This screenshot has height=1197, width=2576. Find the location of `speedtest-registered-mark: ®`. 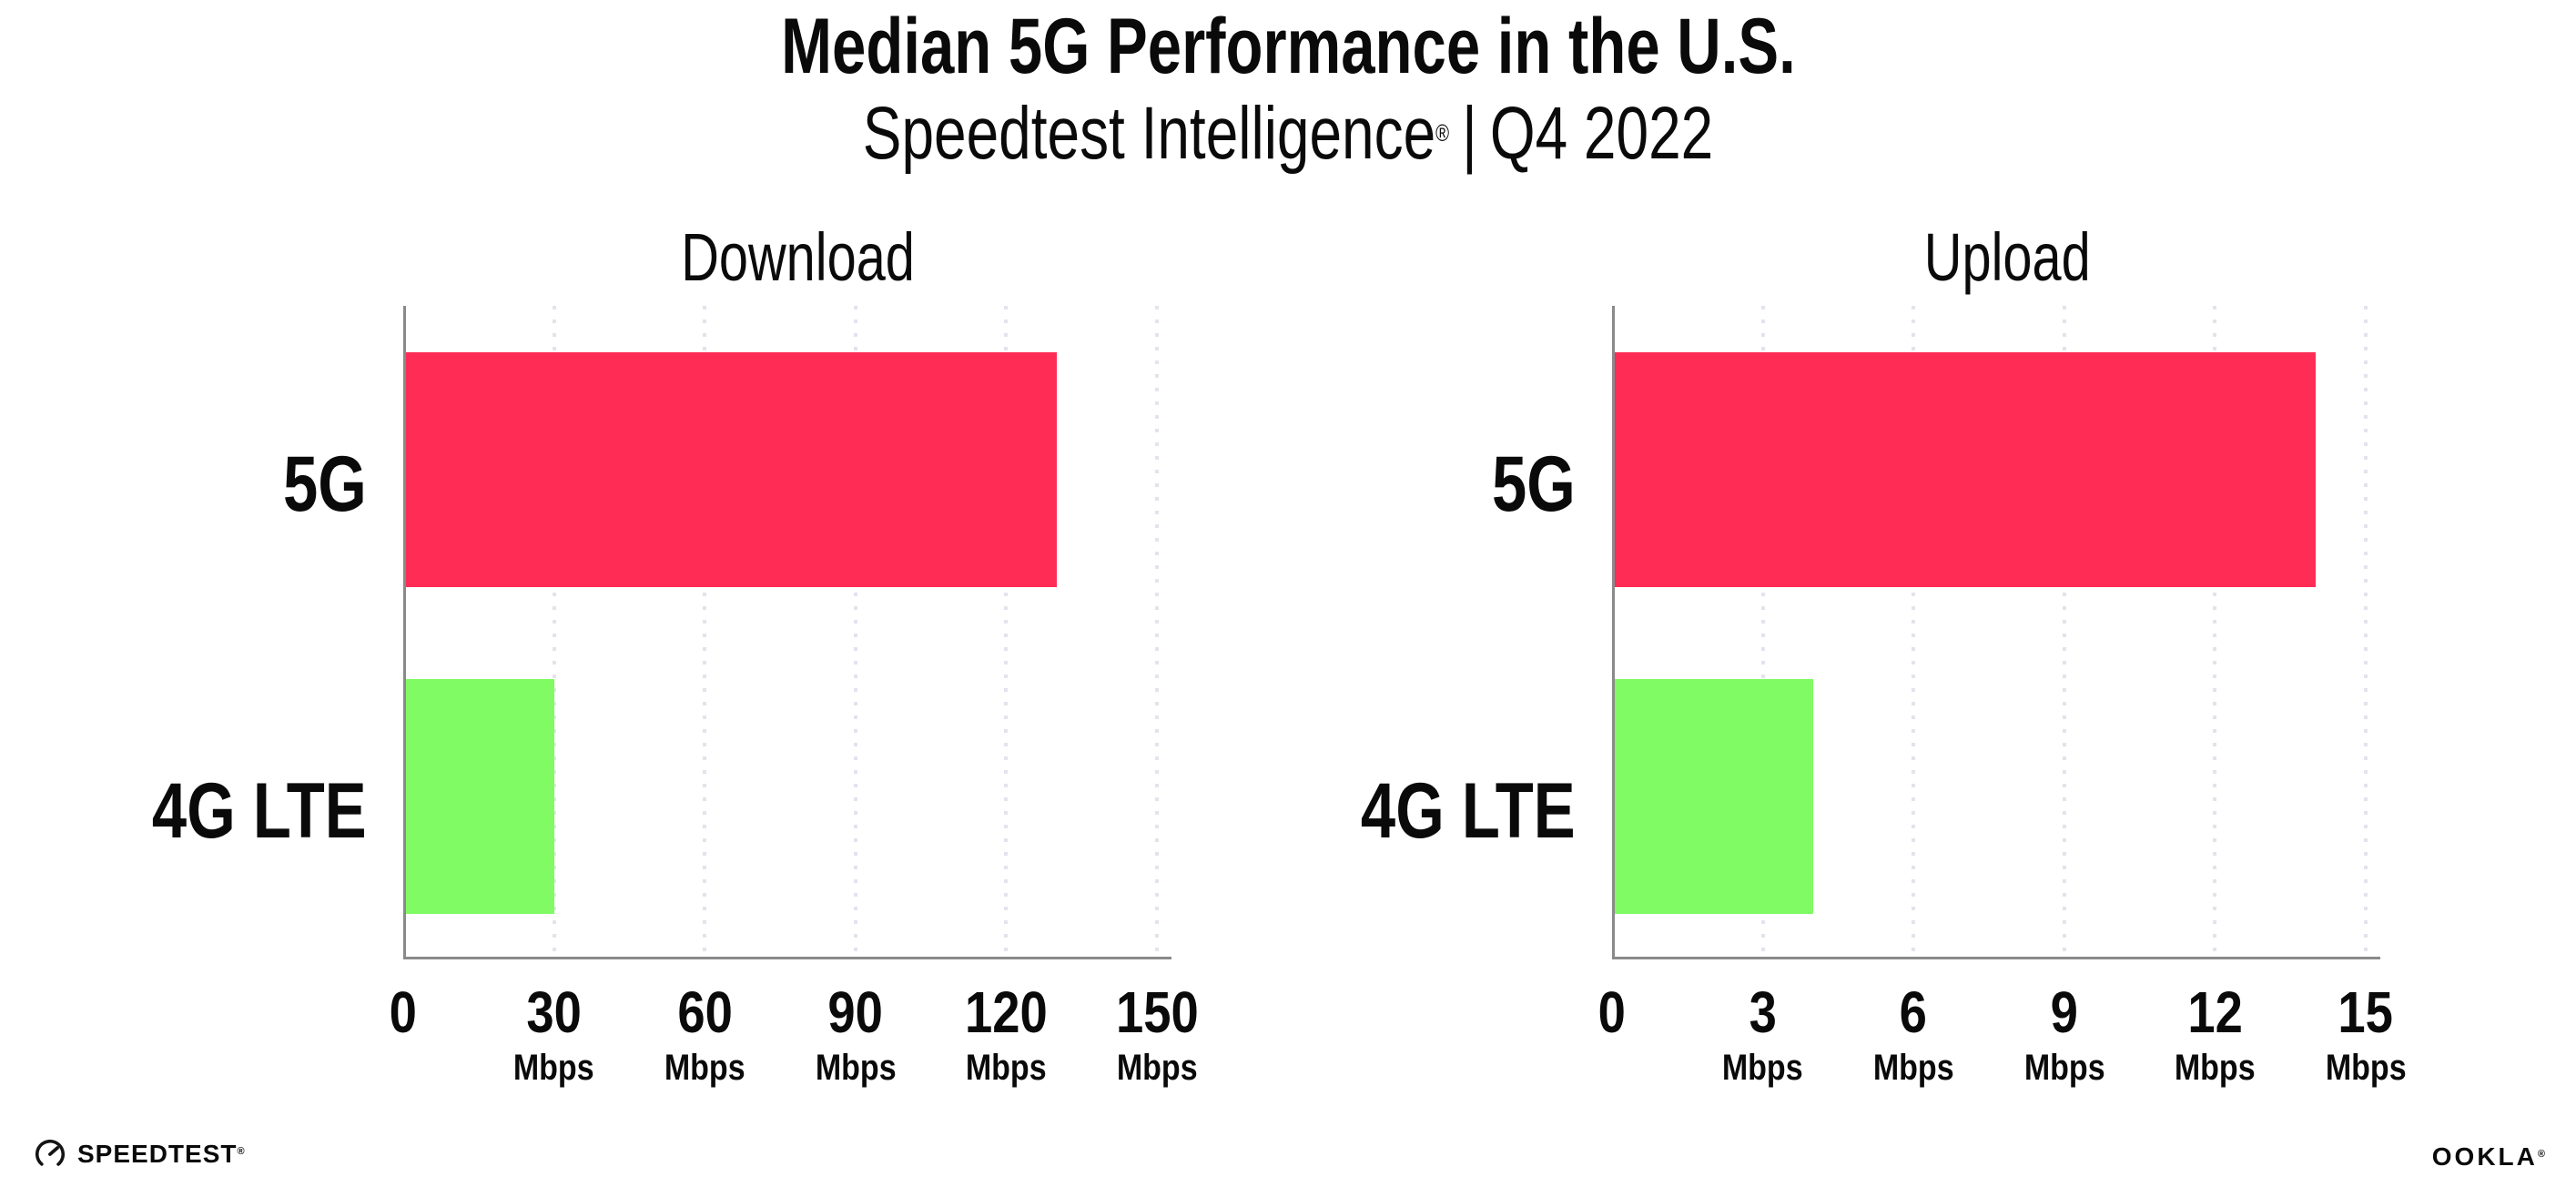

speedtest-registered-mark: ® is located at coordinates (241, 1152).